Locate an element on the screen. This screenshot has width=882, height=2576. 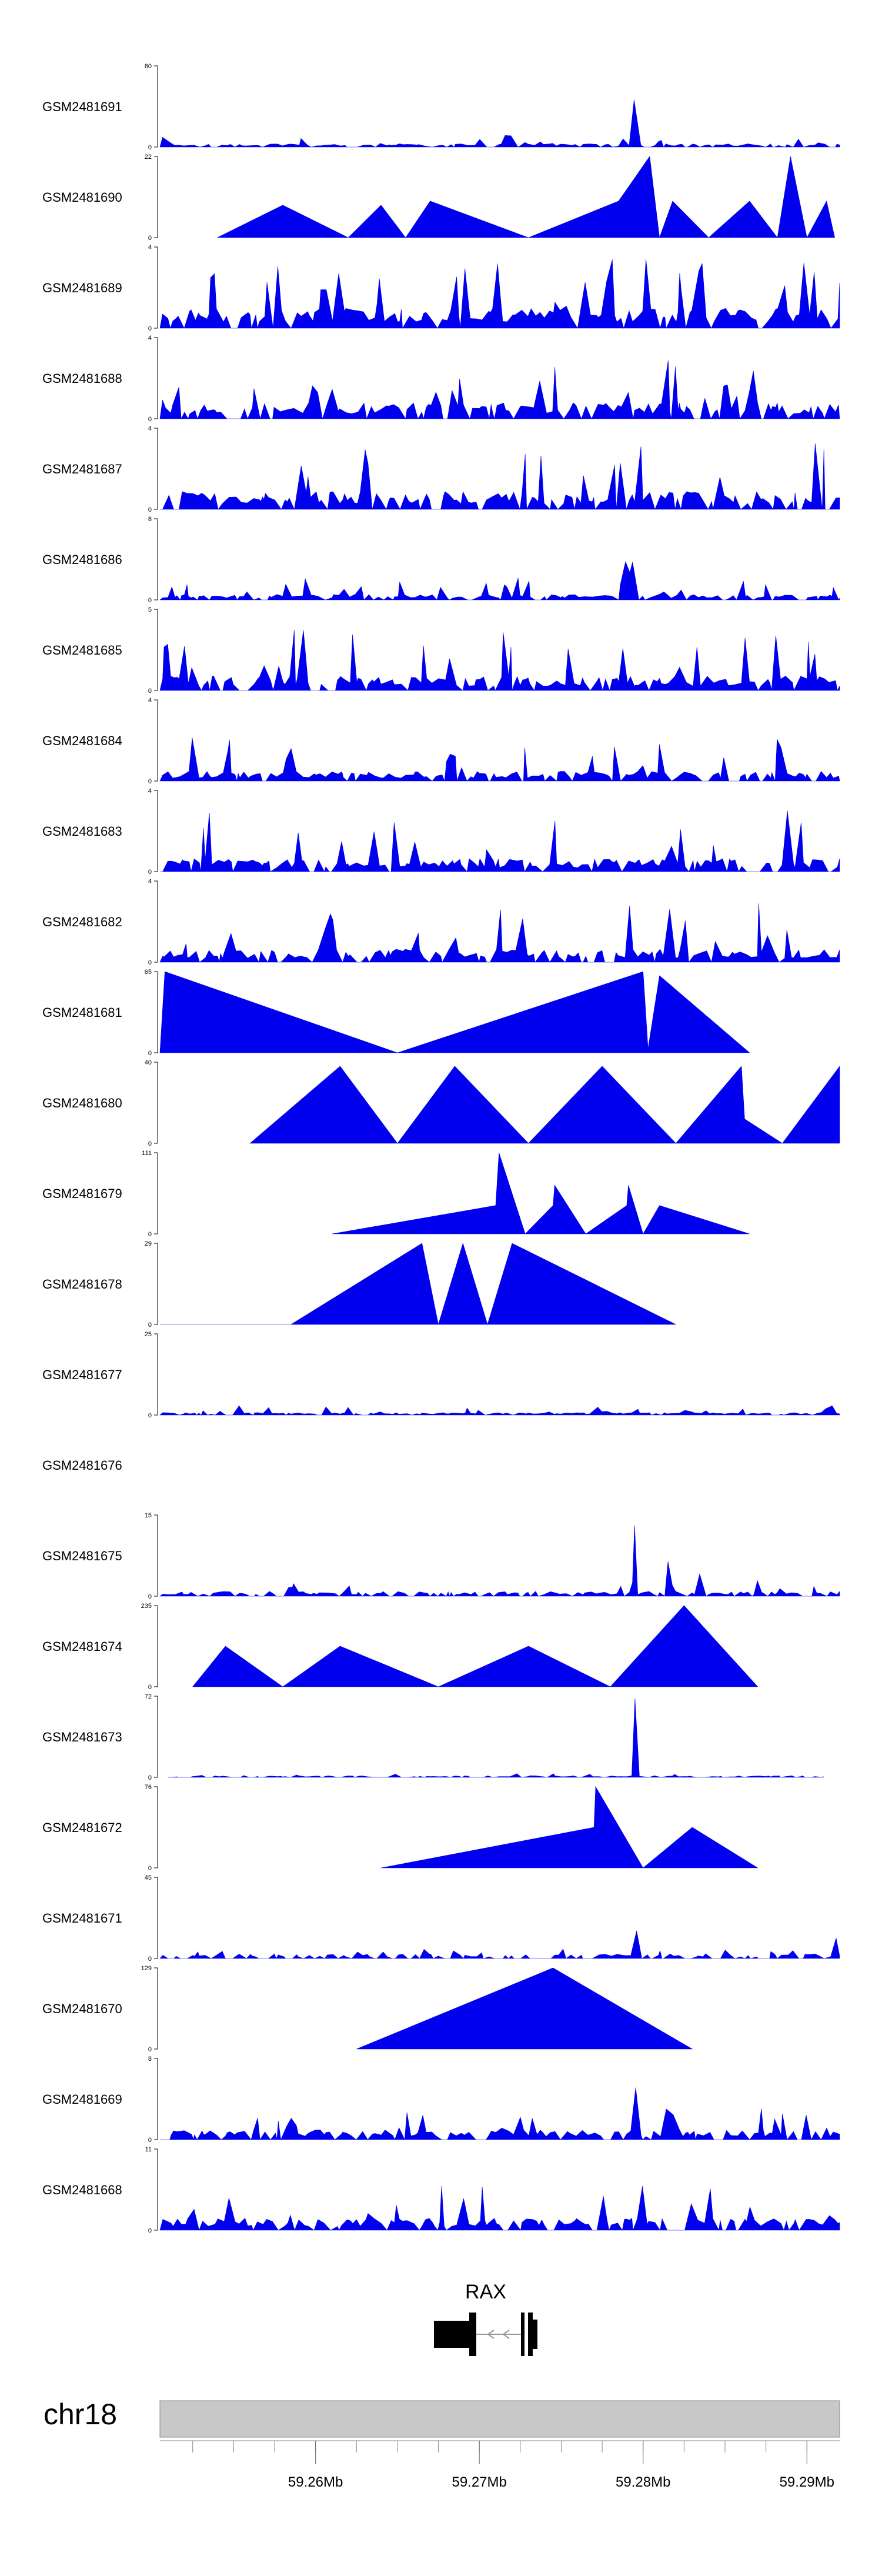
track-GSM2481688: GSM2481688 4 0 is located at coordinates (441, 379).